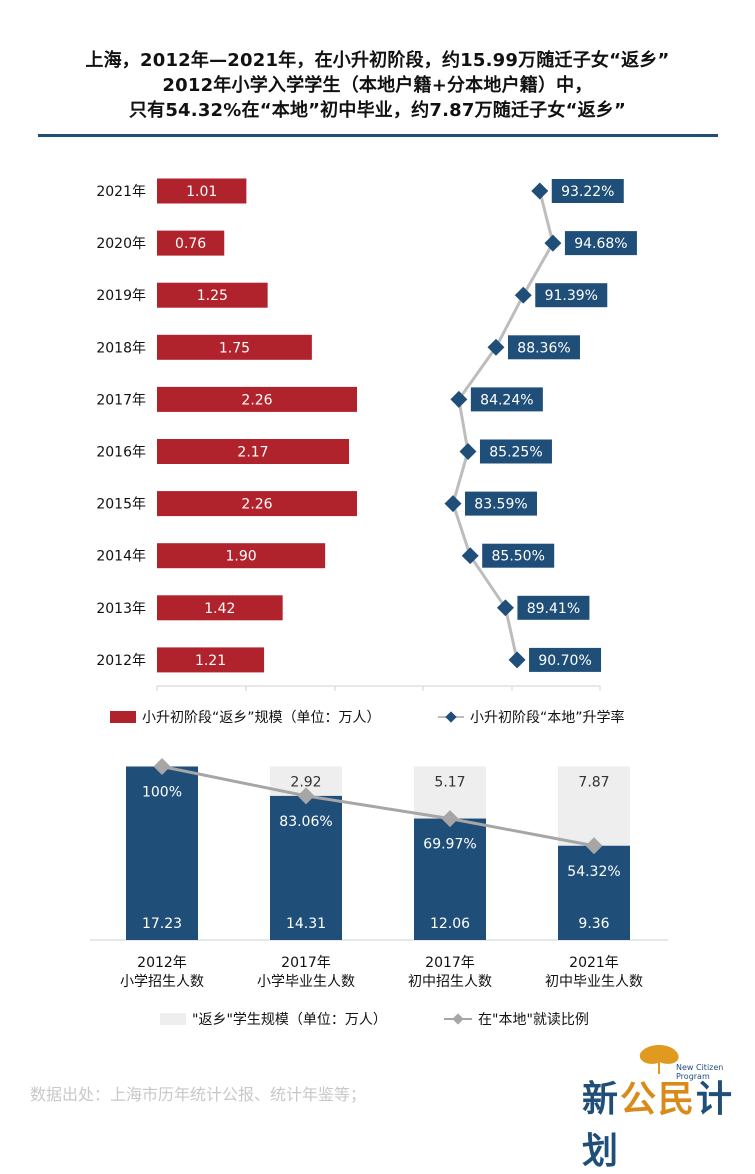  Describe the element at coordinates (601, 1099) in the screenshot. I see `logo-char-a: 新` at that location.